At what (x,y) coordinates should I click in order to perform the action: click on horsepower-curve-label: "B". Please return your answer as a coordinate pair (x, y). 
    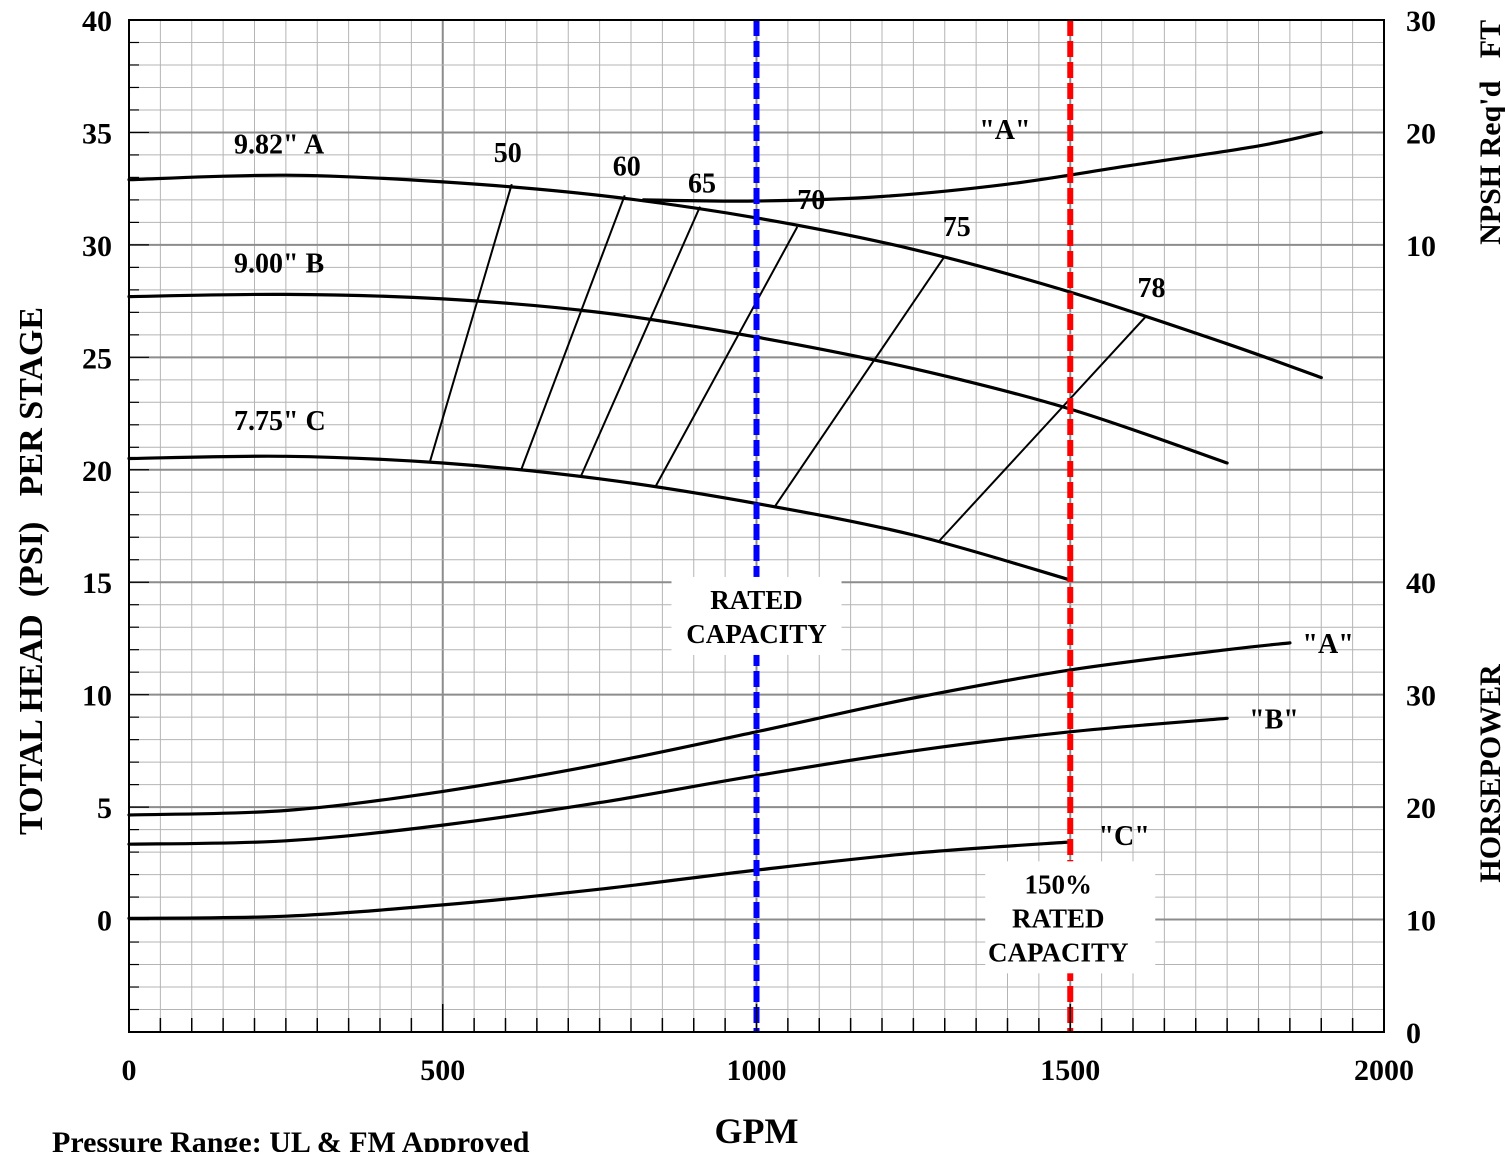
    Looking at the image, I should click on (1274, 719).